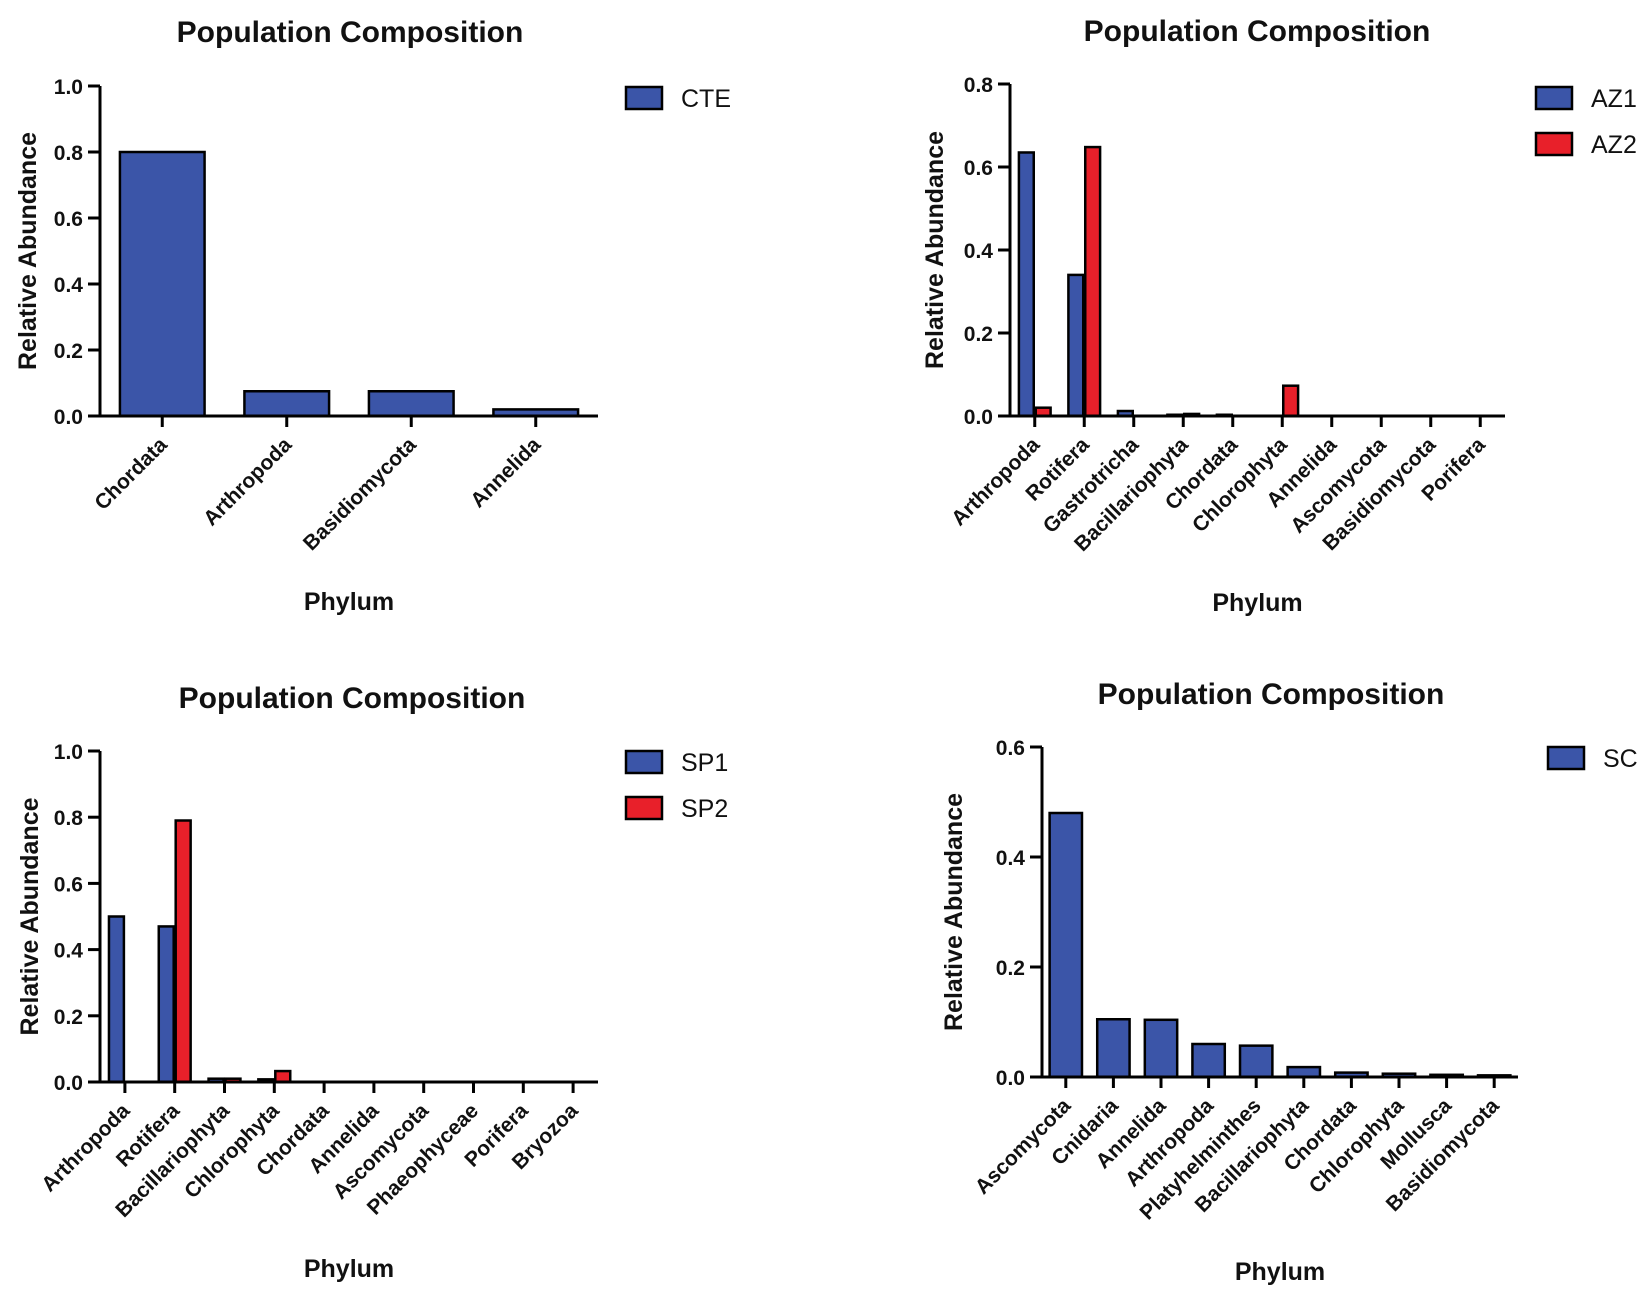 The width and height of the screenshot is (1646, 1313). What do you see at coordinates (1554, 144) in the screenshot?
I see `legend-swatch-az2` at bounding box center [1554, 144].